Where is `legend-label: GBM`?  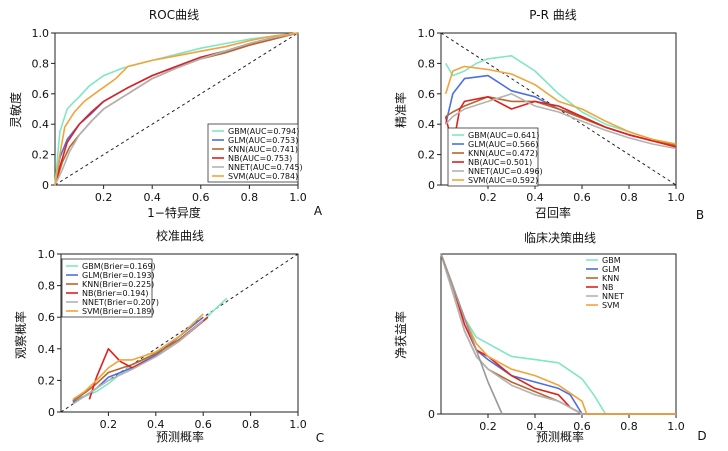
legend-label: GBM is located at coordinates (611, 260).